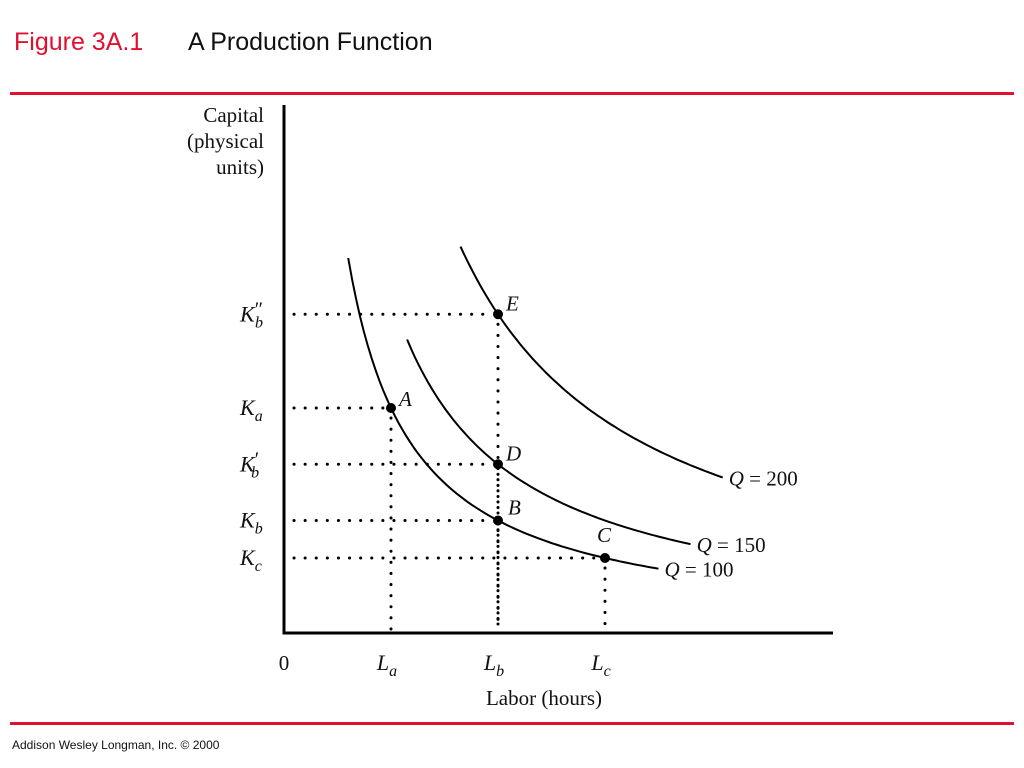 The width and height of the screenshot is (1024, 768). What do you see at coordinates (251, 410) in the screenshot?
I see `y-tick-label-4: Ka` at bounding box center [251, 410].